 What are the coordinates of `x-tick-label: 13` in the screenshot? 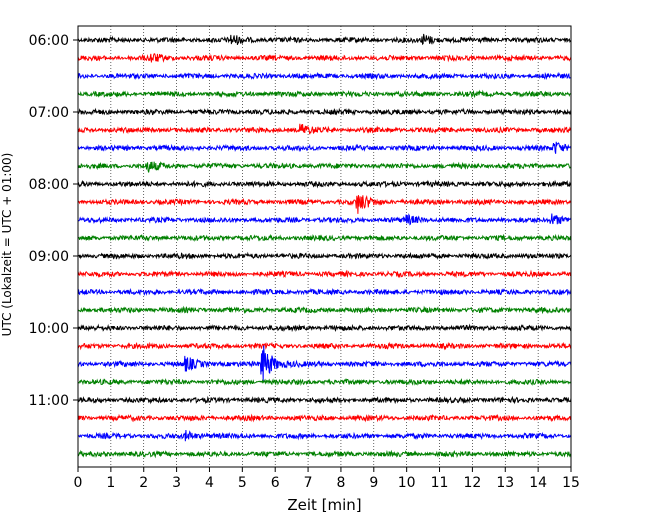 It's located at (505, 483).